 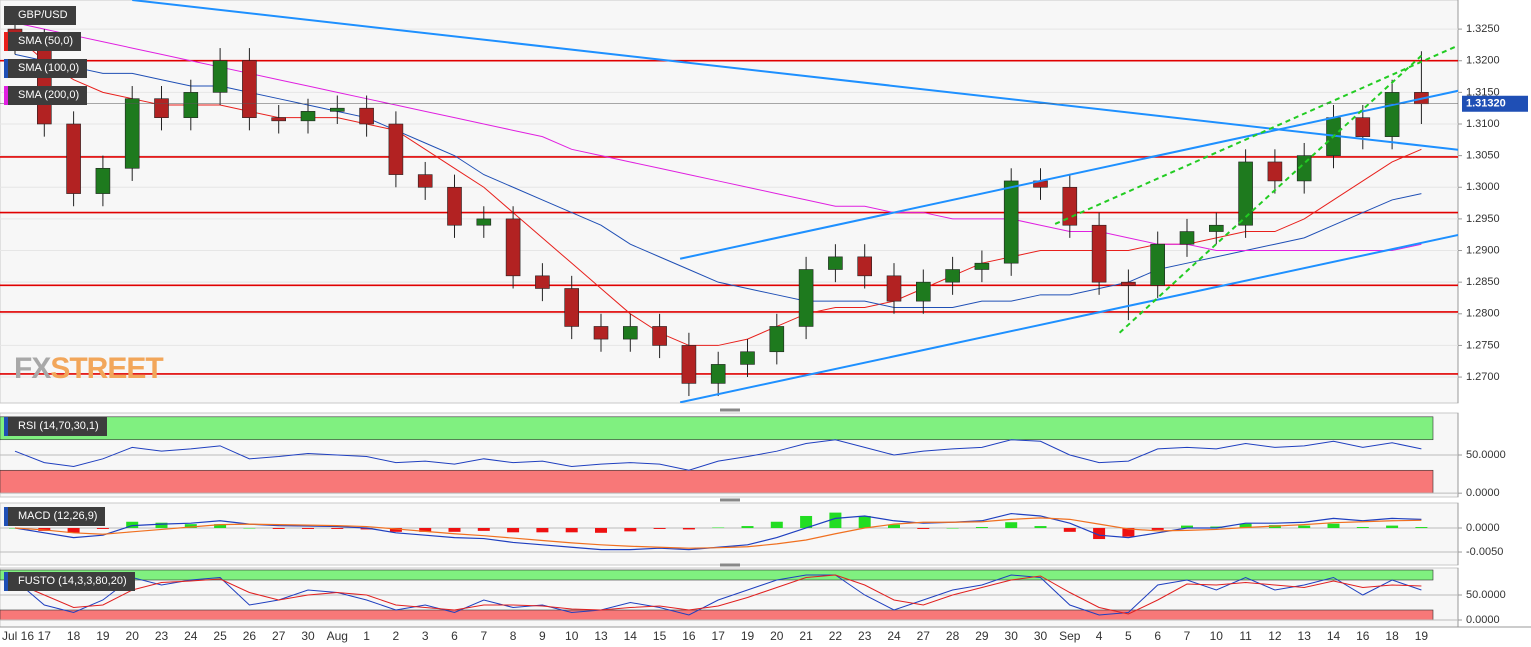 What do you see at coordinates (1275, 636) in the screenshot?
I see `x-tick-label: 12` at bounding box center [1275, 636].